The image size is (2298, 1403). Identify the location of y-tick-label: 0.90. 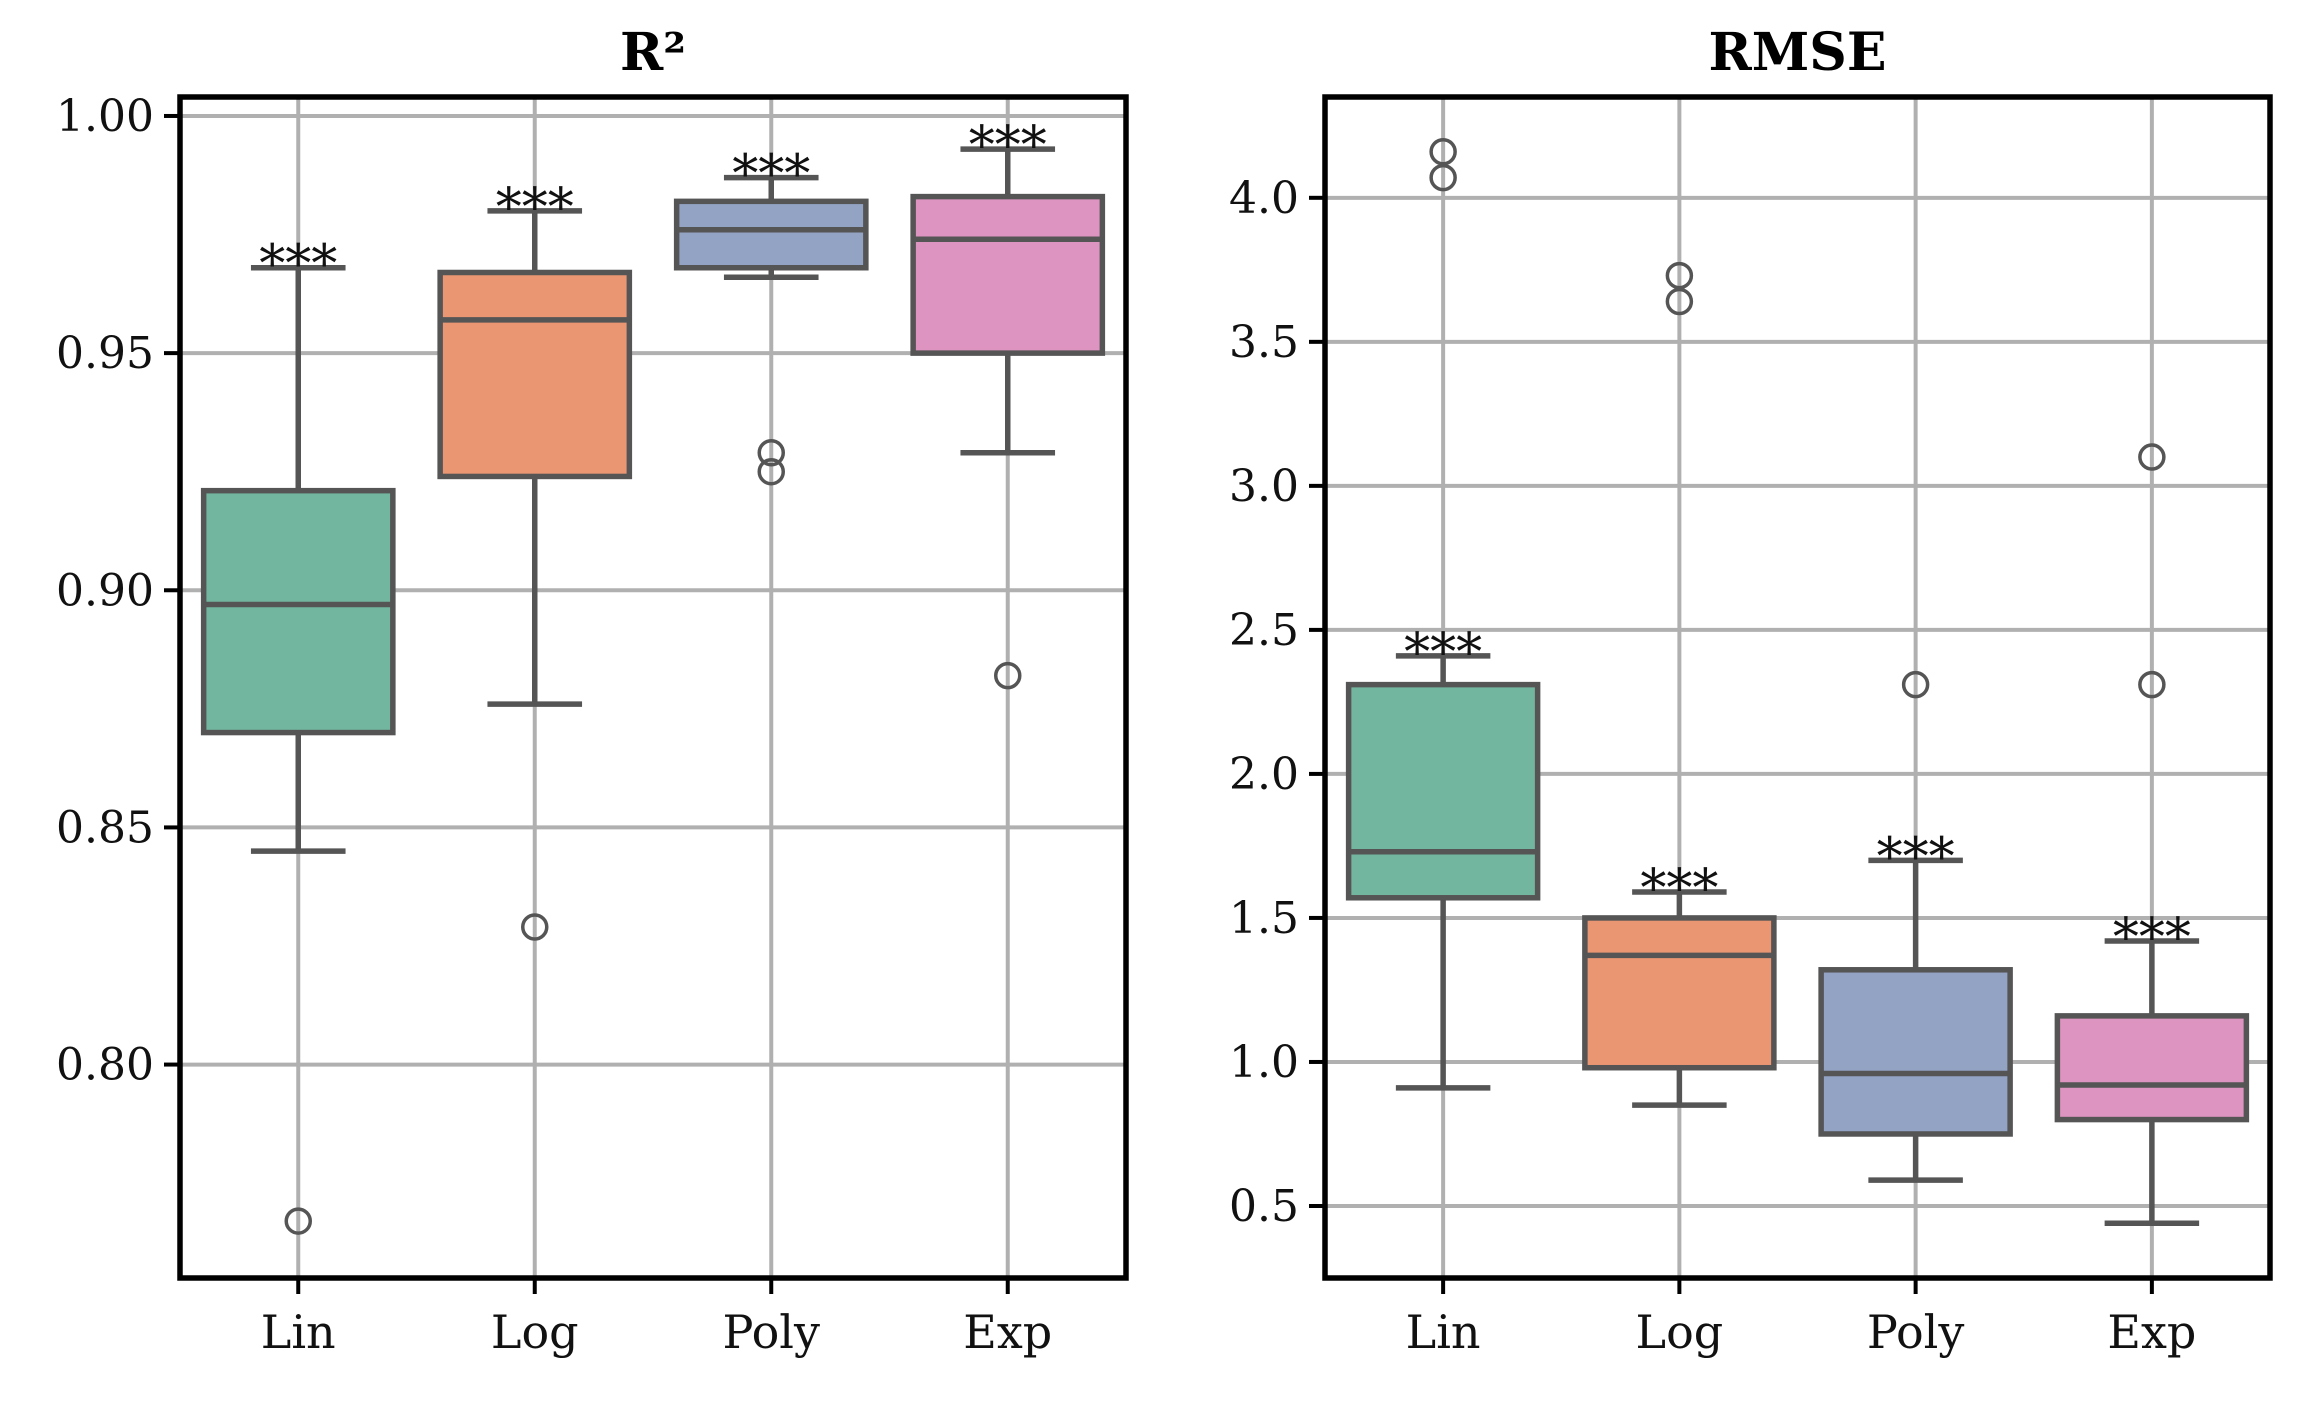
(105, 590).